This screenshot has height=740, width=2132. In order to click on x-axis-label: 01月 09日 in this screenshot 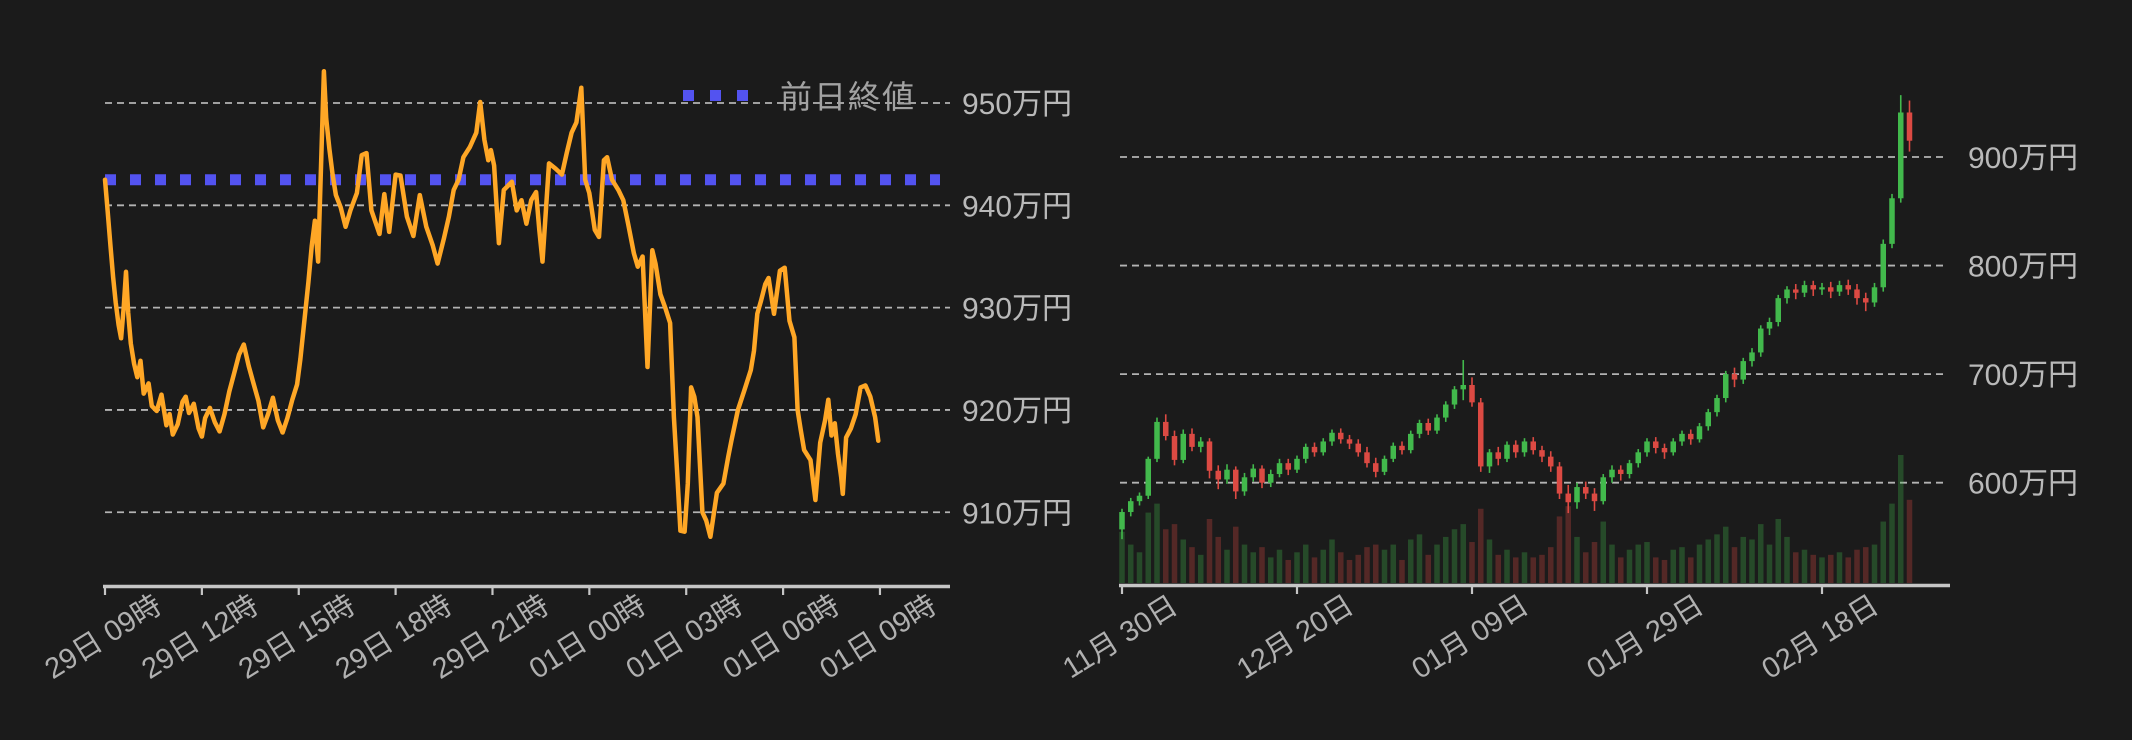, I will do `click(1471, 637)`.